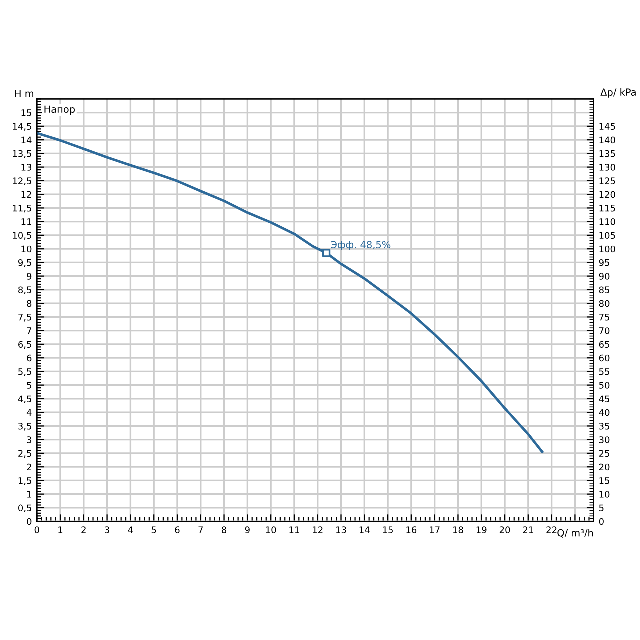 Image resolution: width=640 pixels, height=640 pixels. I want to click on x-tick-label: 16, so click(411, 530).